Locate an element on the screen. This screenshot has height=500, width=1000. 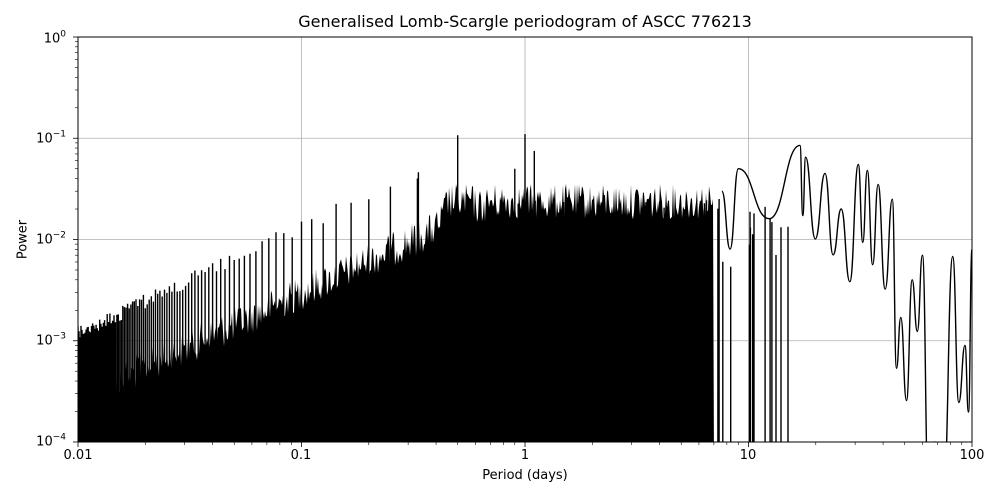
x-tick-label: 0.1 is located at coordinates (301, 455).